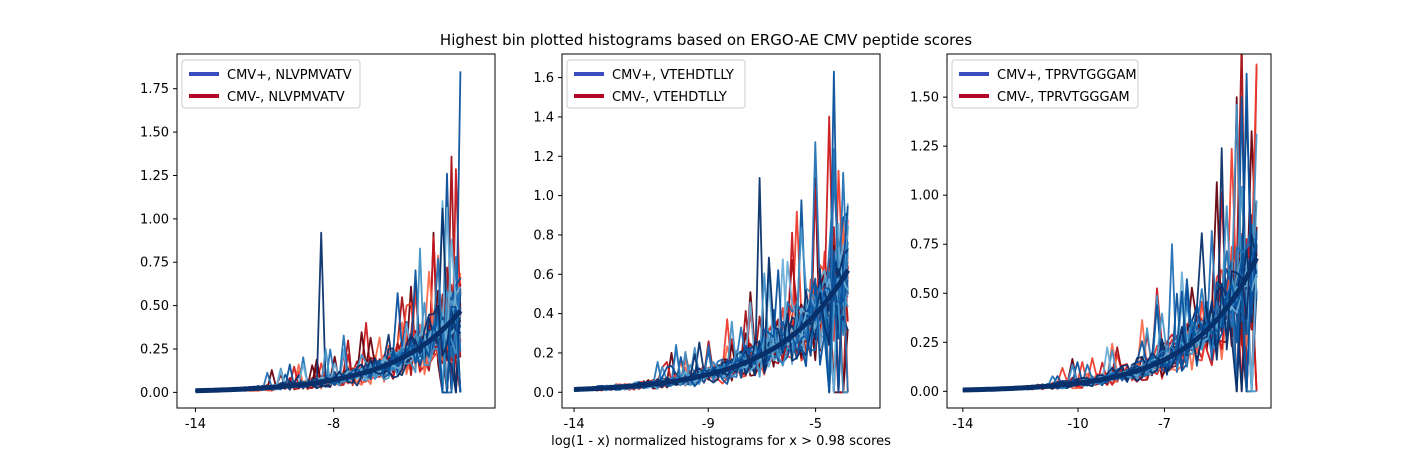  Describe the element at coordinates (333, 424) in the screenshot. I see `x-tick-label: -8` at that location.